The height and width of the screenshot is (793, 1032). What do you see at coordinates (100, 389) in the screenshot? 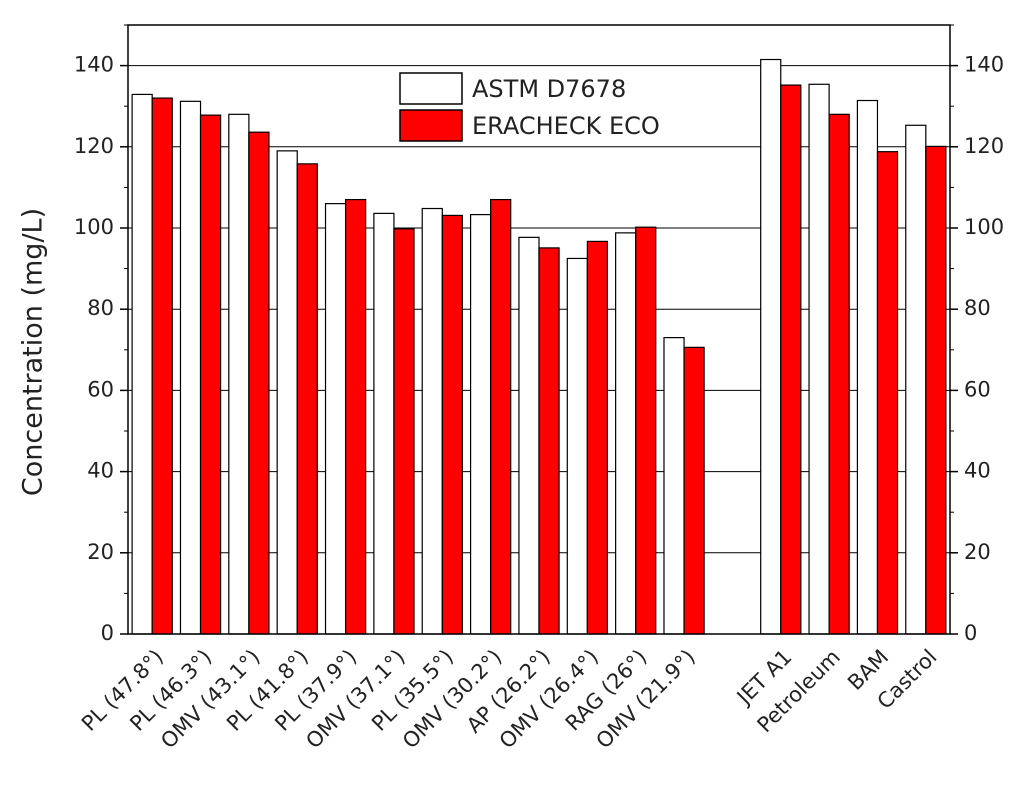
I see `y-tick-label: 60` at bounding box center [100, 389].